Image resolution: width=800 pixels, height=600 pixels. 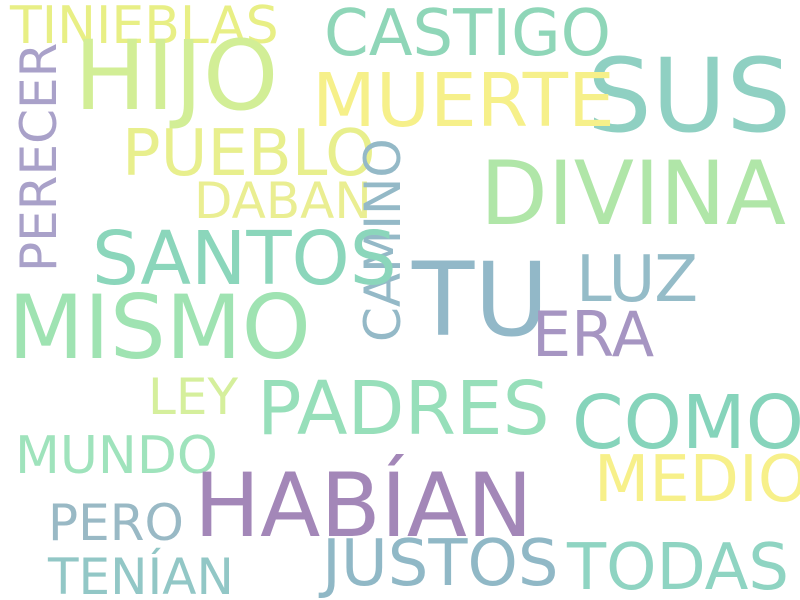 I want to click on word-mismo: MISMO, so click(x=159, y=327).